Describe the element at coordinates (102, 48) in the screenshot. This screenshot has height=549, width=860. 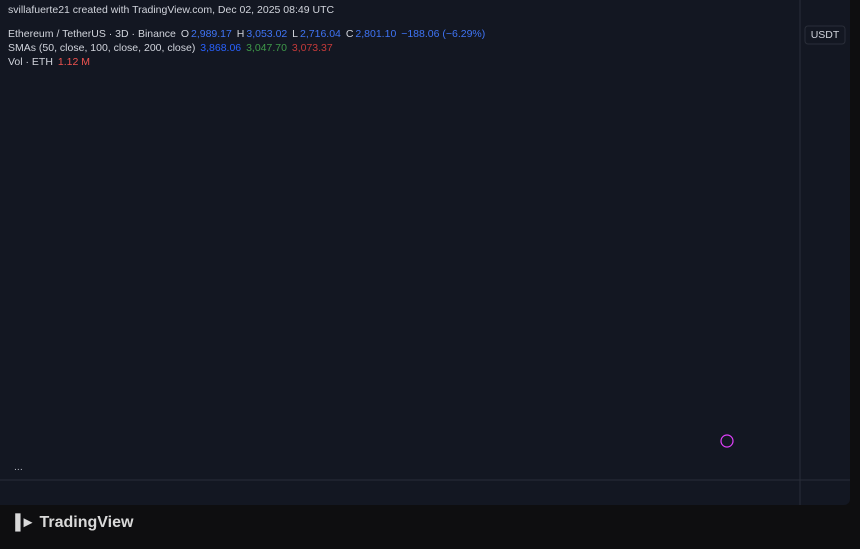
I see `sma-label: SMAs (50, close, 100, close, 200, close)` at that location.